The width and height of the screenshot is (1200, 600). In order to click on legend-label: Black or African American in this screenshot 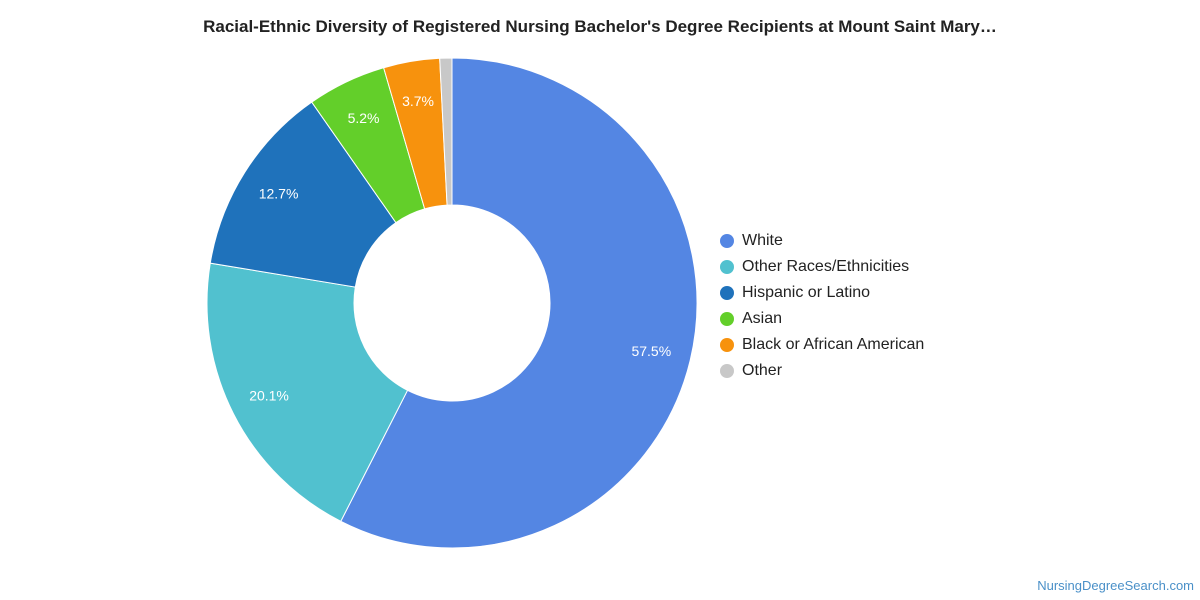, I will do `click(833, 344)`.